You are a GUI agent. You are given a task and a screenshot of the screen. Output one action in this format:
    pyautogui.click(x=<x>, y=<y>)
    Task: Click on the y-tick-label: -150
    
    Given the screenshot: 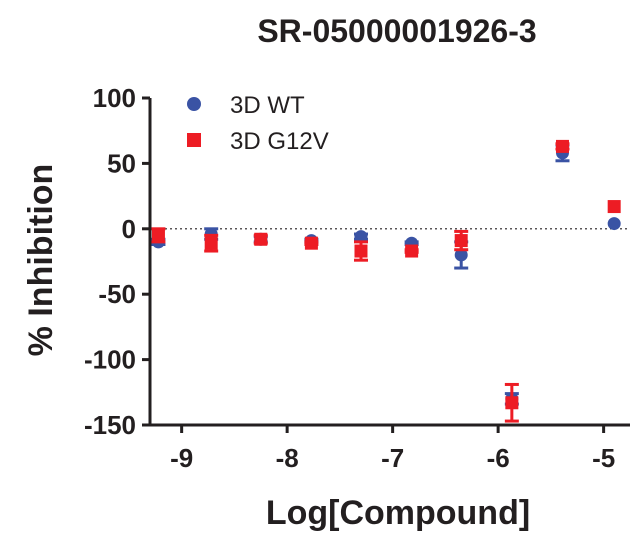 What is the action you would take?
    pyautogui.click(x=110, y=425)
    